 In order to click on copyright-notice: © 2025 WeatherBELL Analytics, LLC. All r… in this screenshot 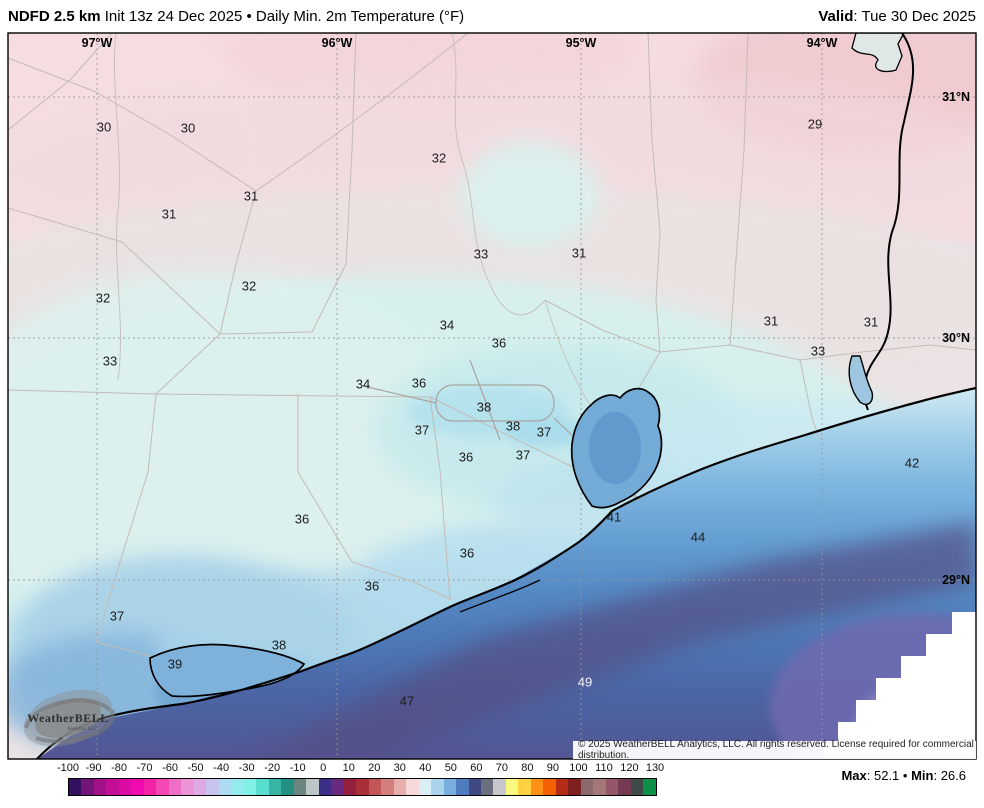, I will do `click(774, 750)`.